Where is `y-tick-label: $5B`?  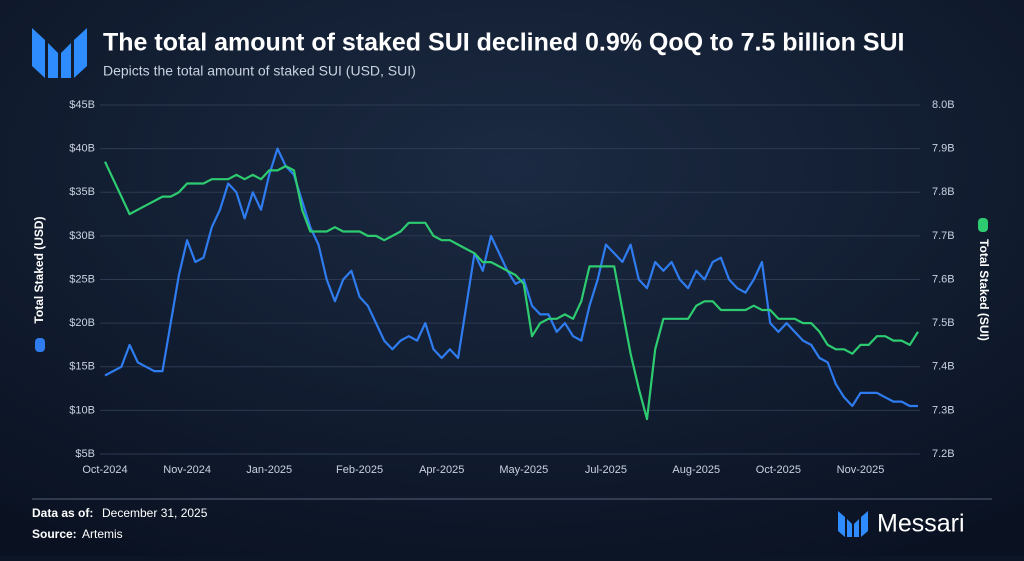
y-tick-label: $5B is located at coordinates (85, 454).